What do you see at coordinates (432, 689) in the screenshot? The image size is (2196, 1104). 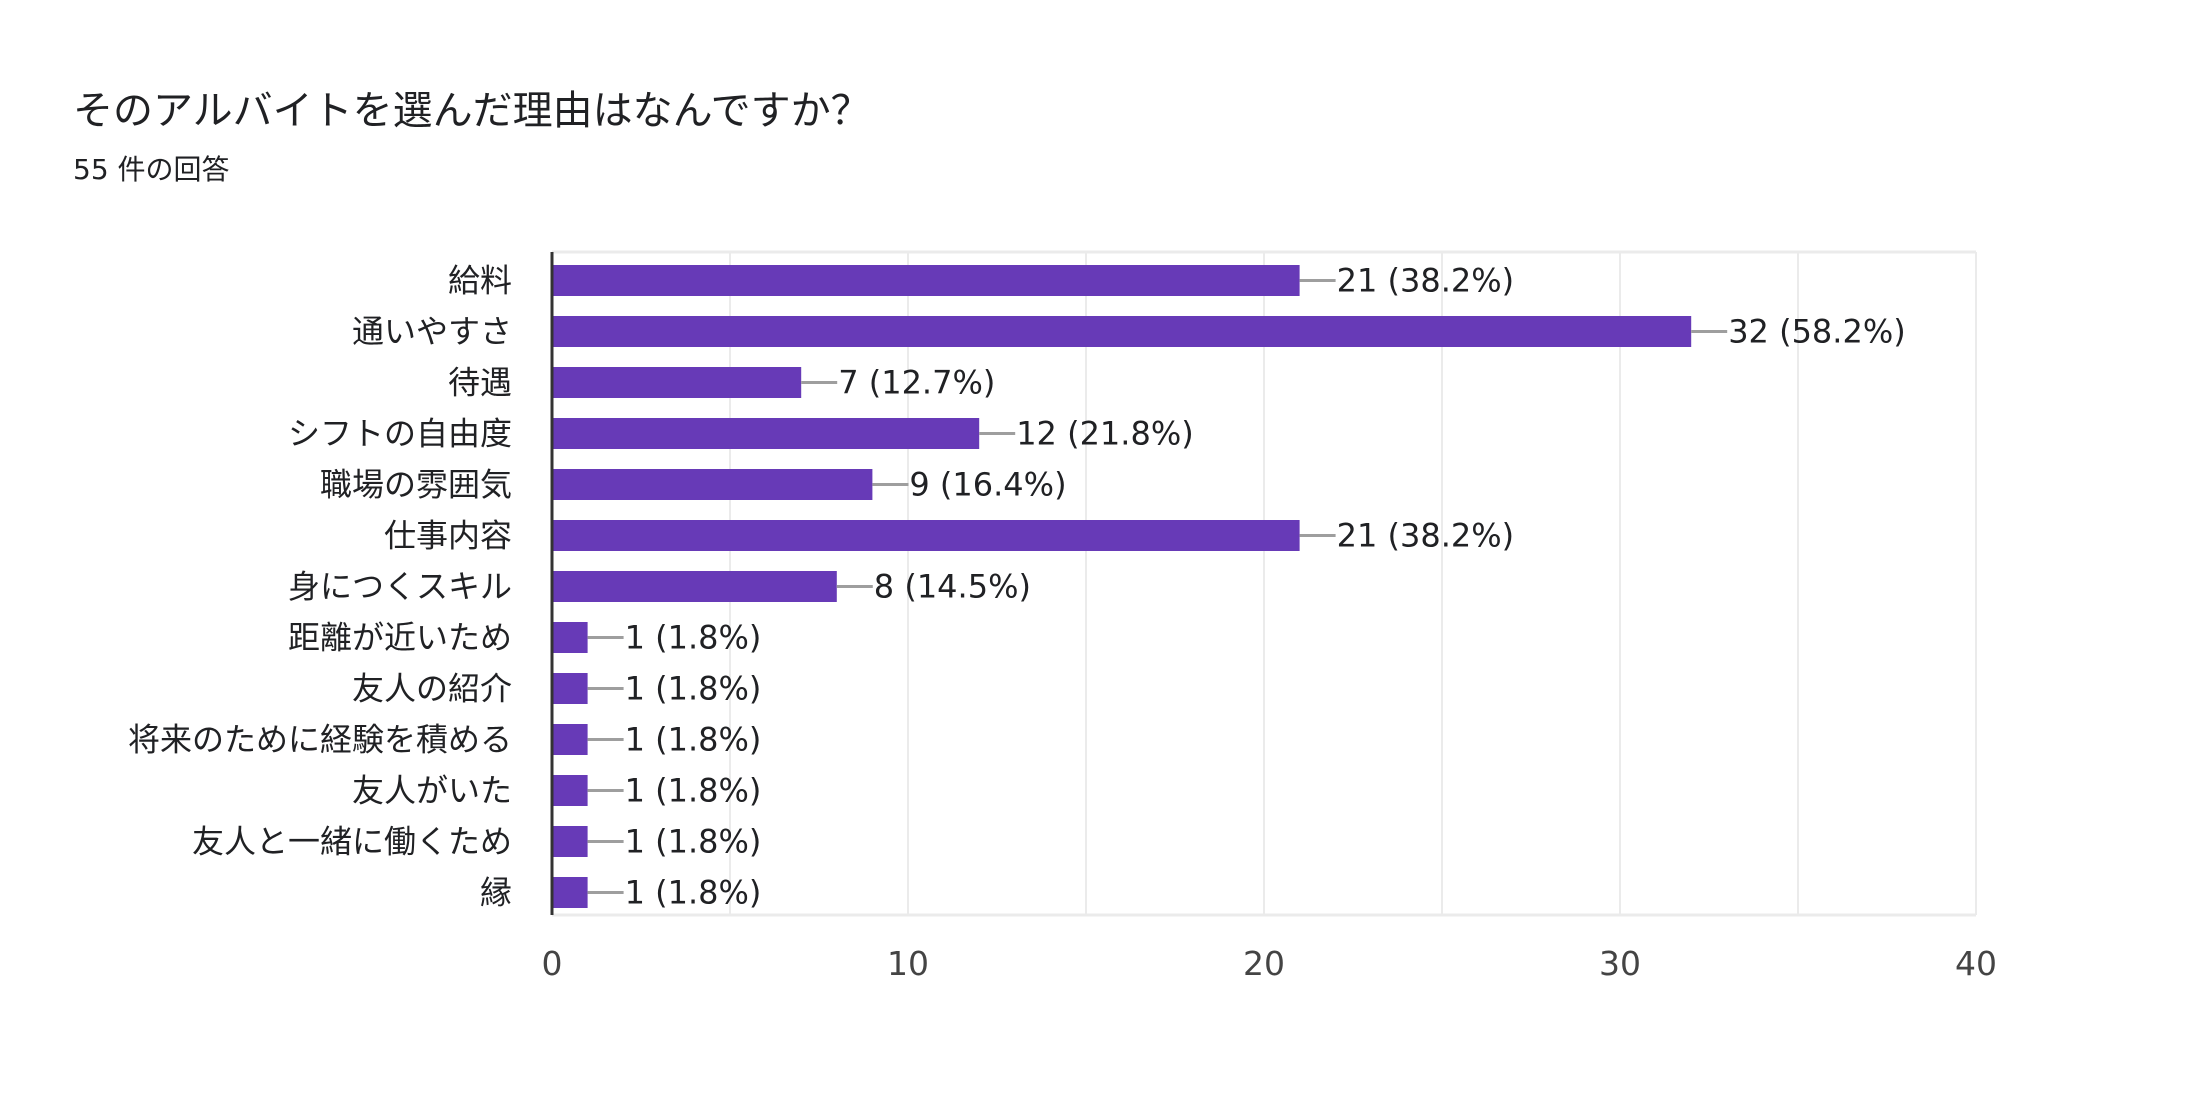 I see `category-label: 友人の紹介` at bounding box center [432, 689].